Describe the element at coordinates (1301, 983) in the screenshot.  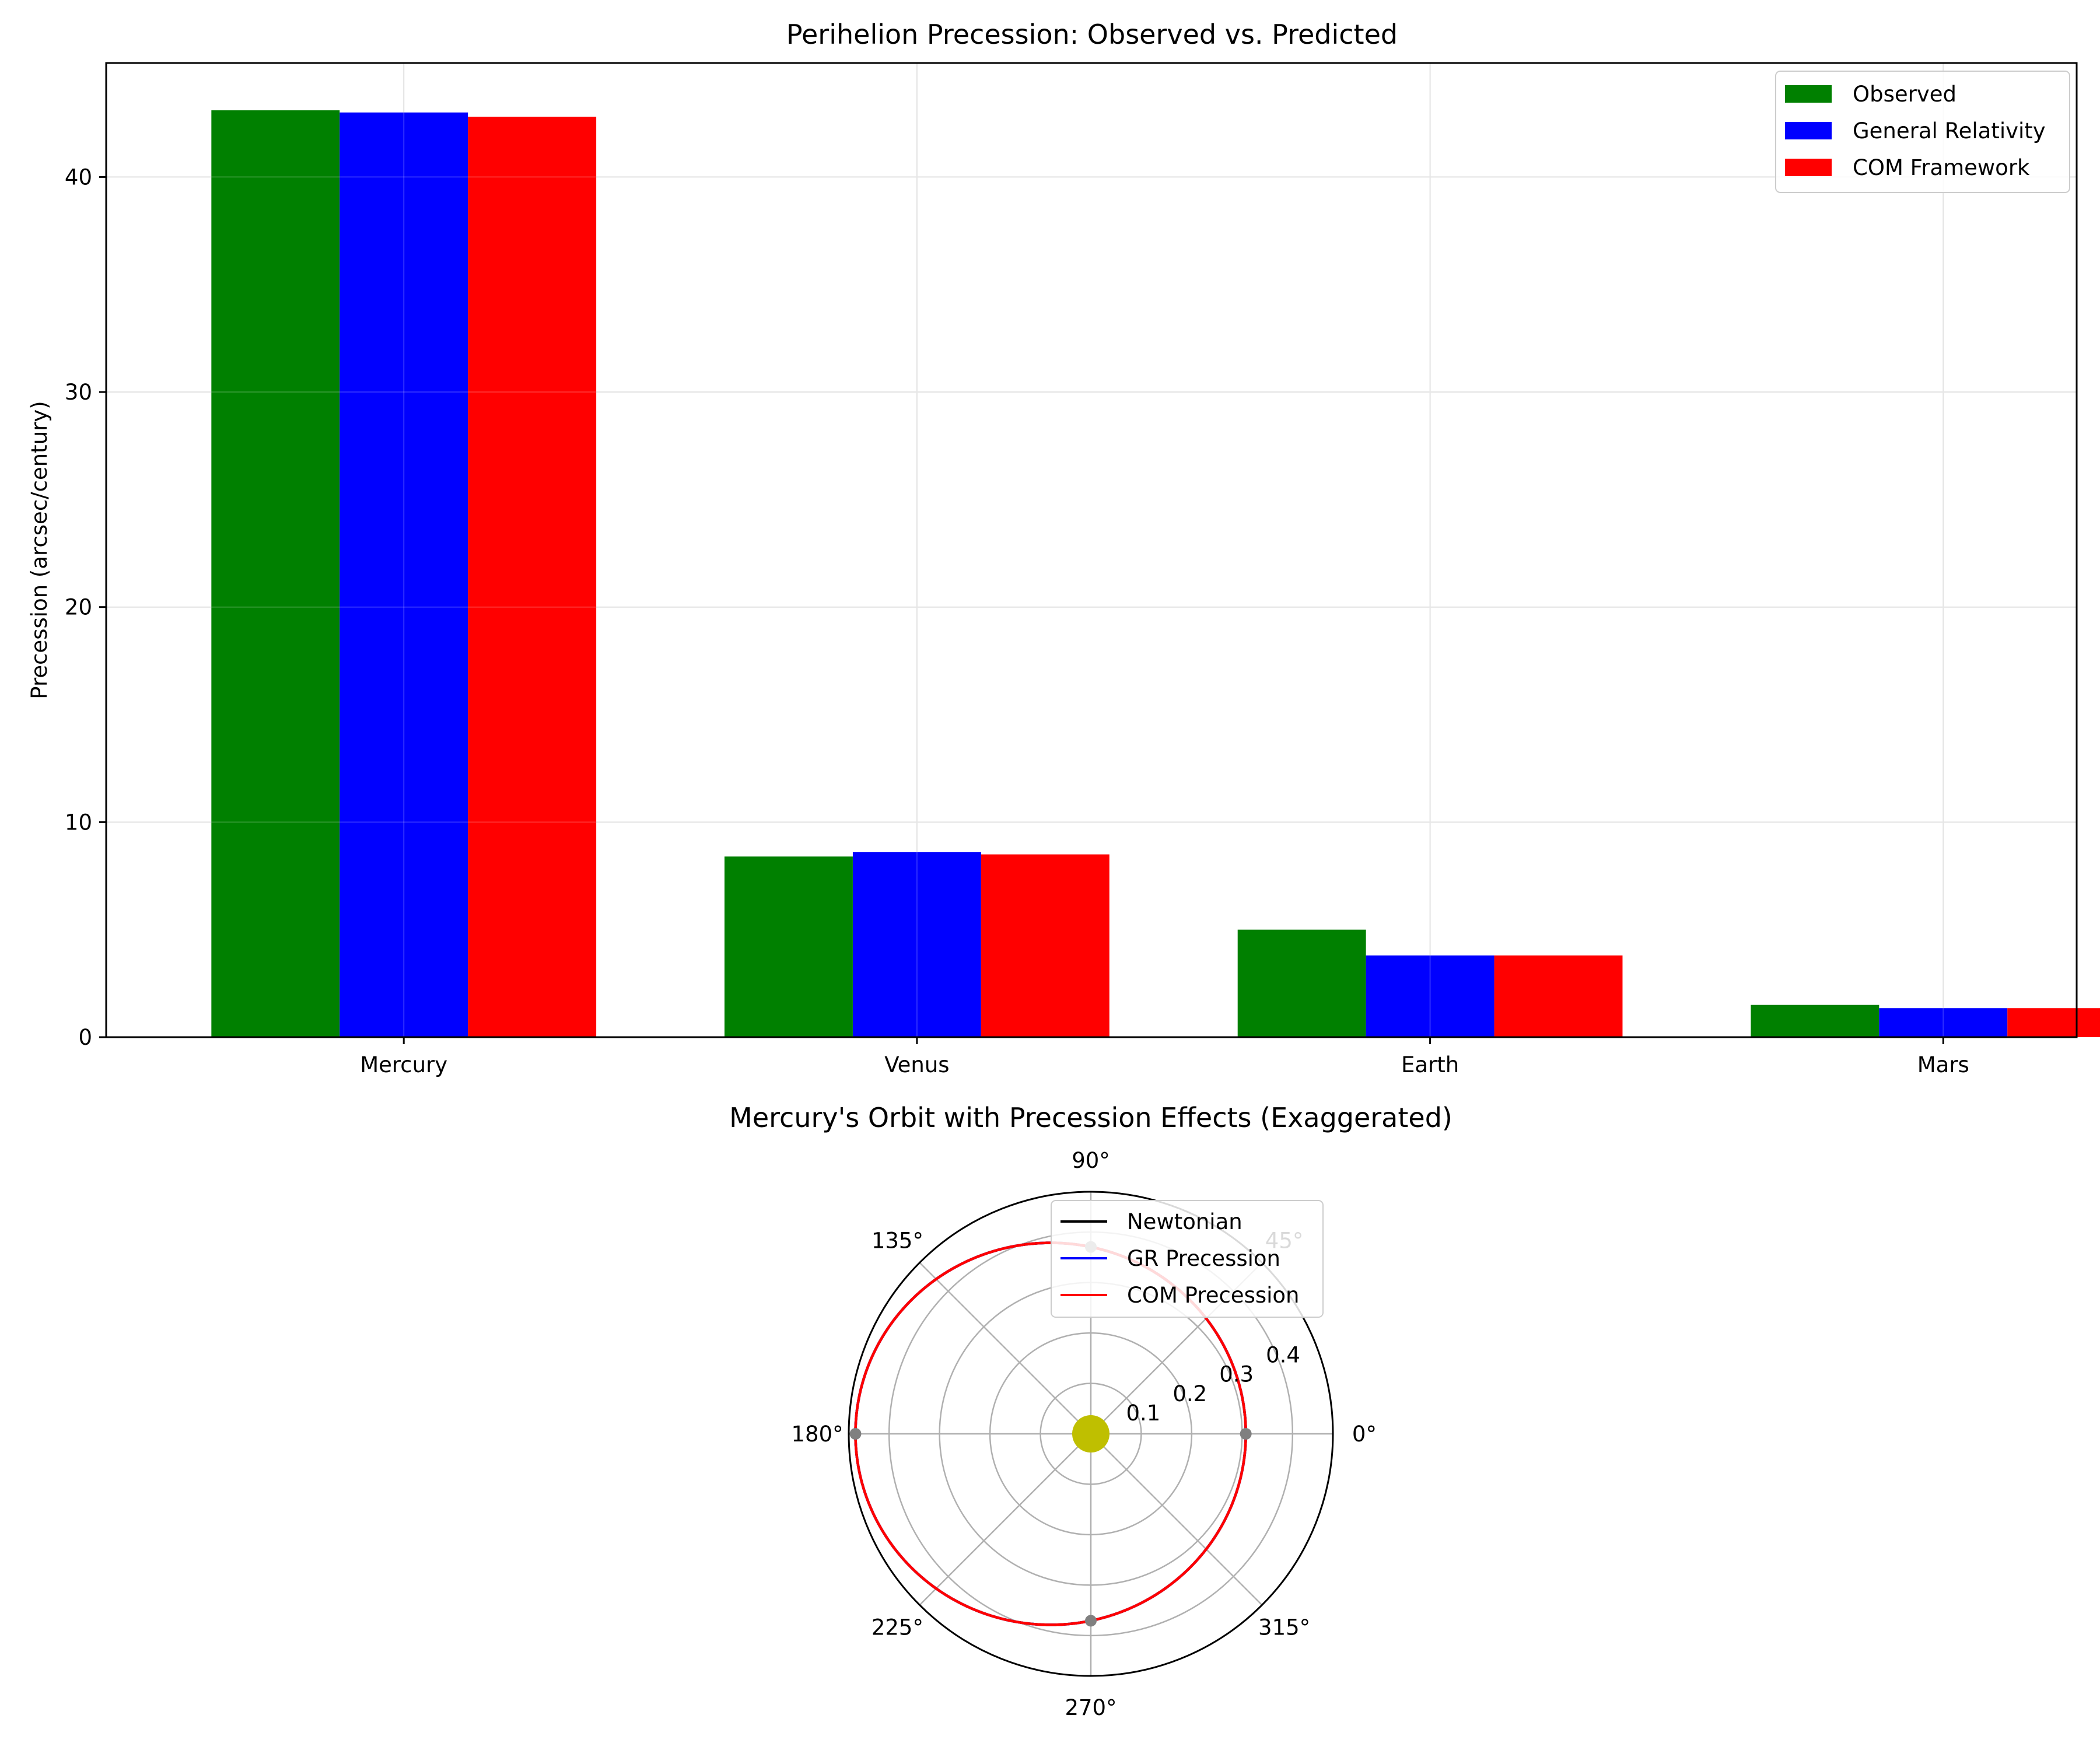
I see `bar-observed-earth` at that location.